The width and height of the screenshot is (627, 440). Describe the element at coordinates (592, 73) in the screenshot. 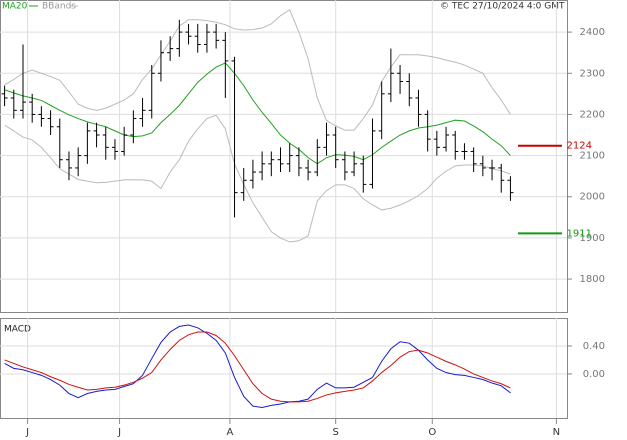

I see `y-tick-label: 2300` at that location.